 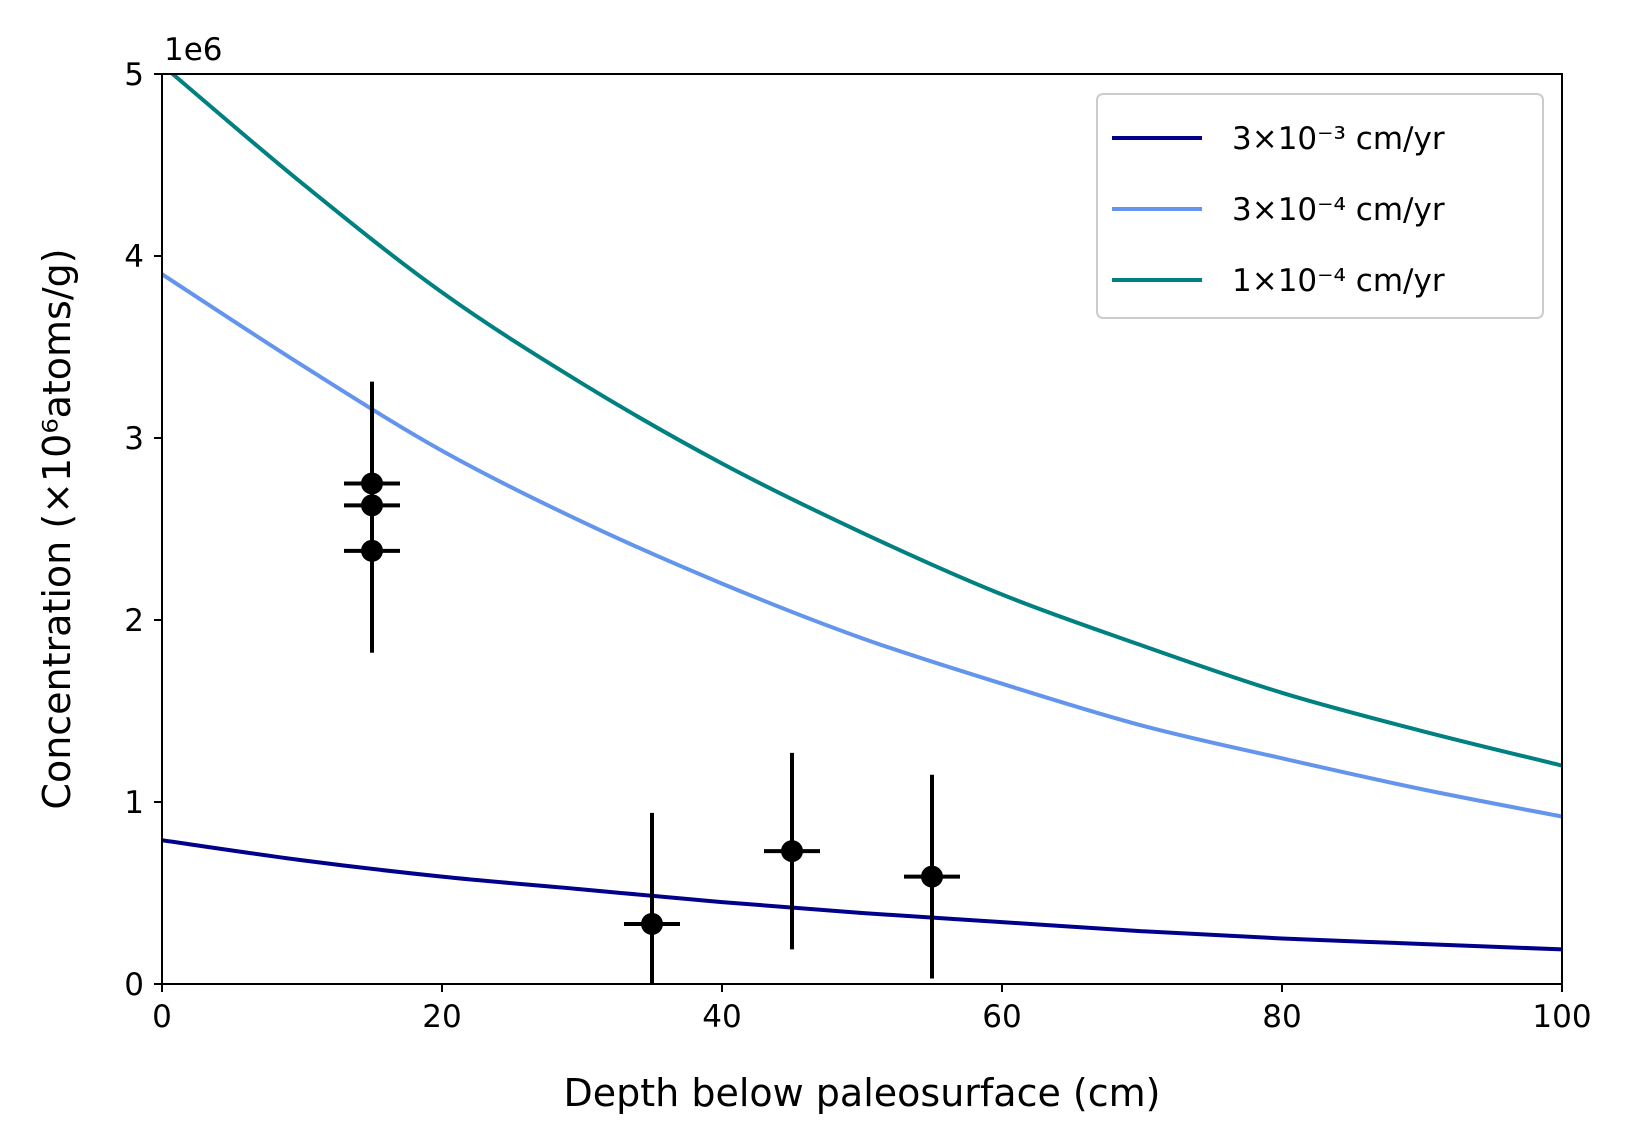 I want to click on x-tick-label: 60, so click(x=1001, y=1017).